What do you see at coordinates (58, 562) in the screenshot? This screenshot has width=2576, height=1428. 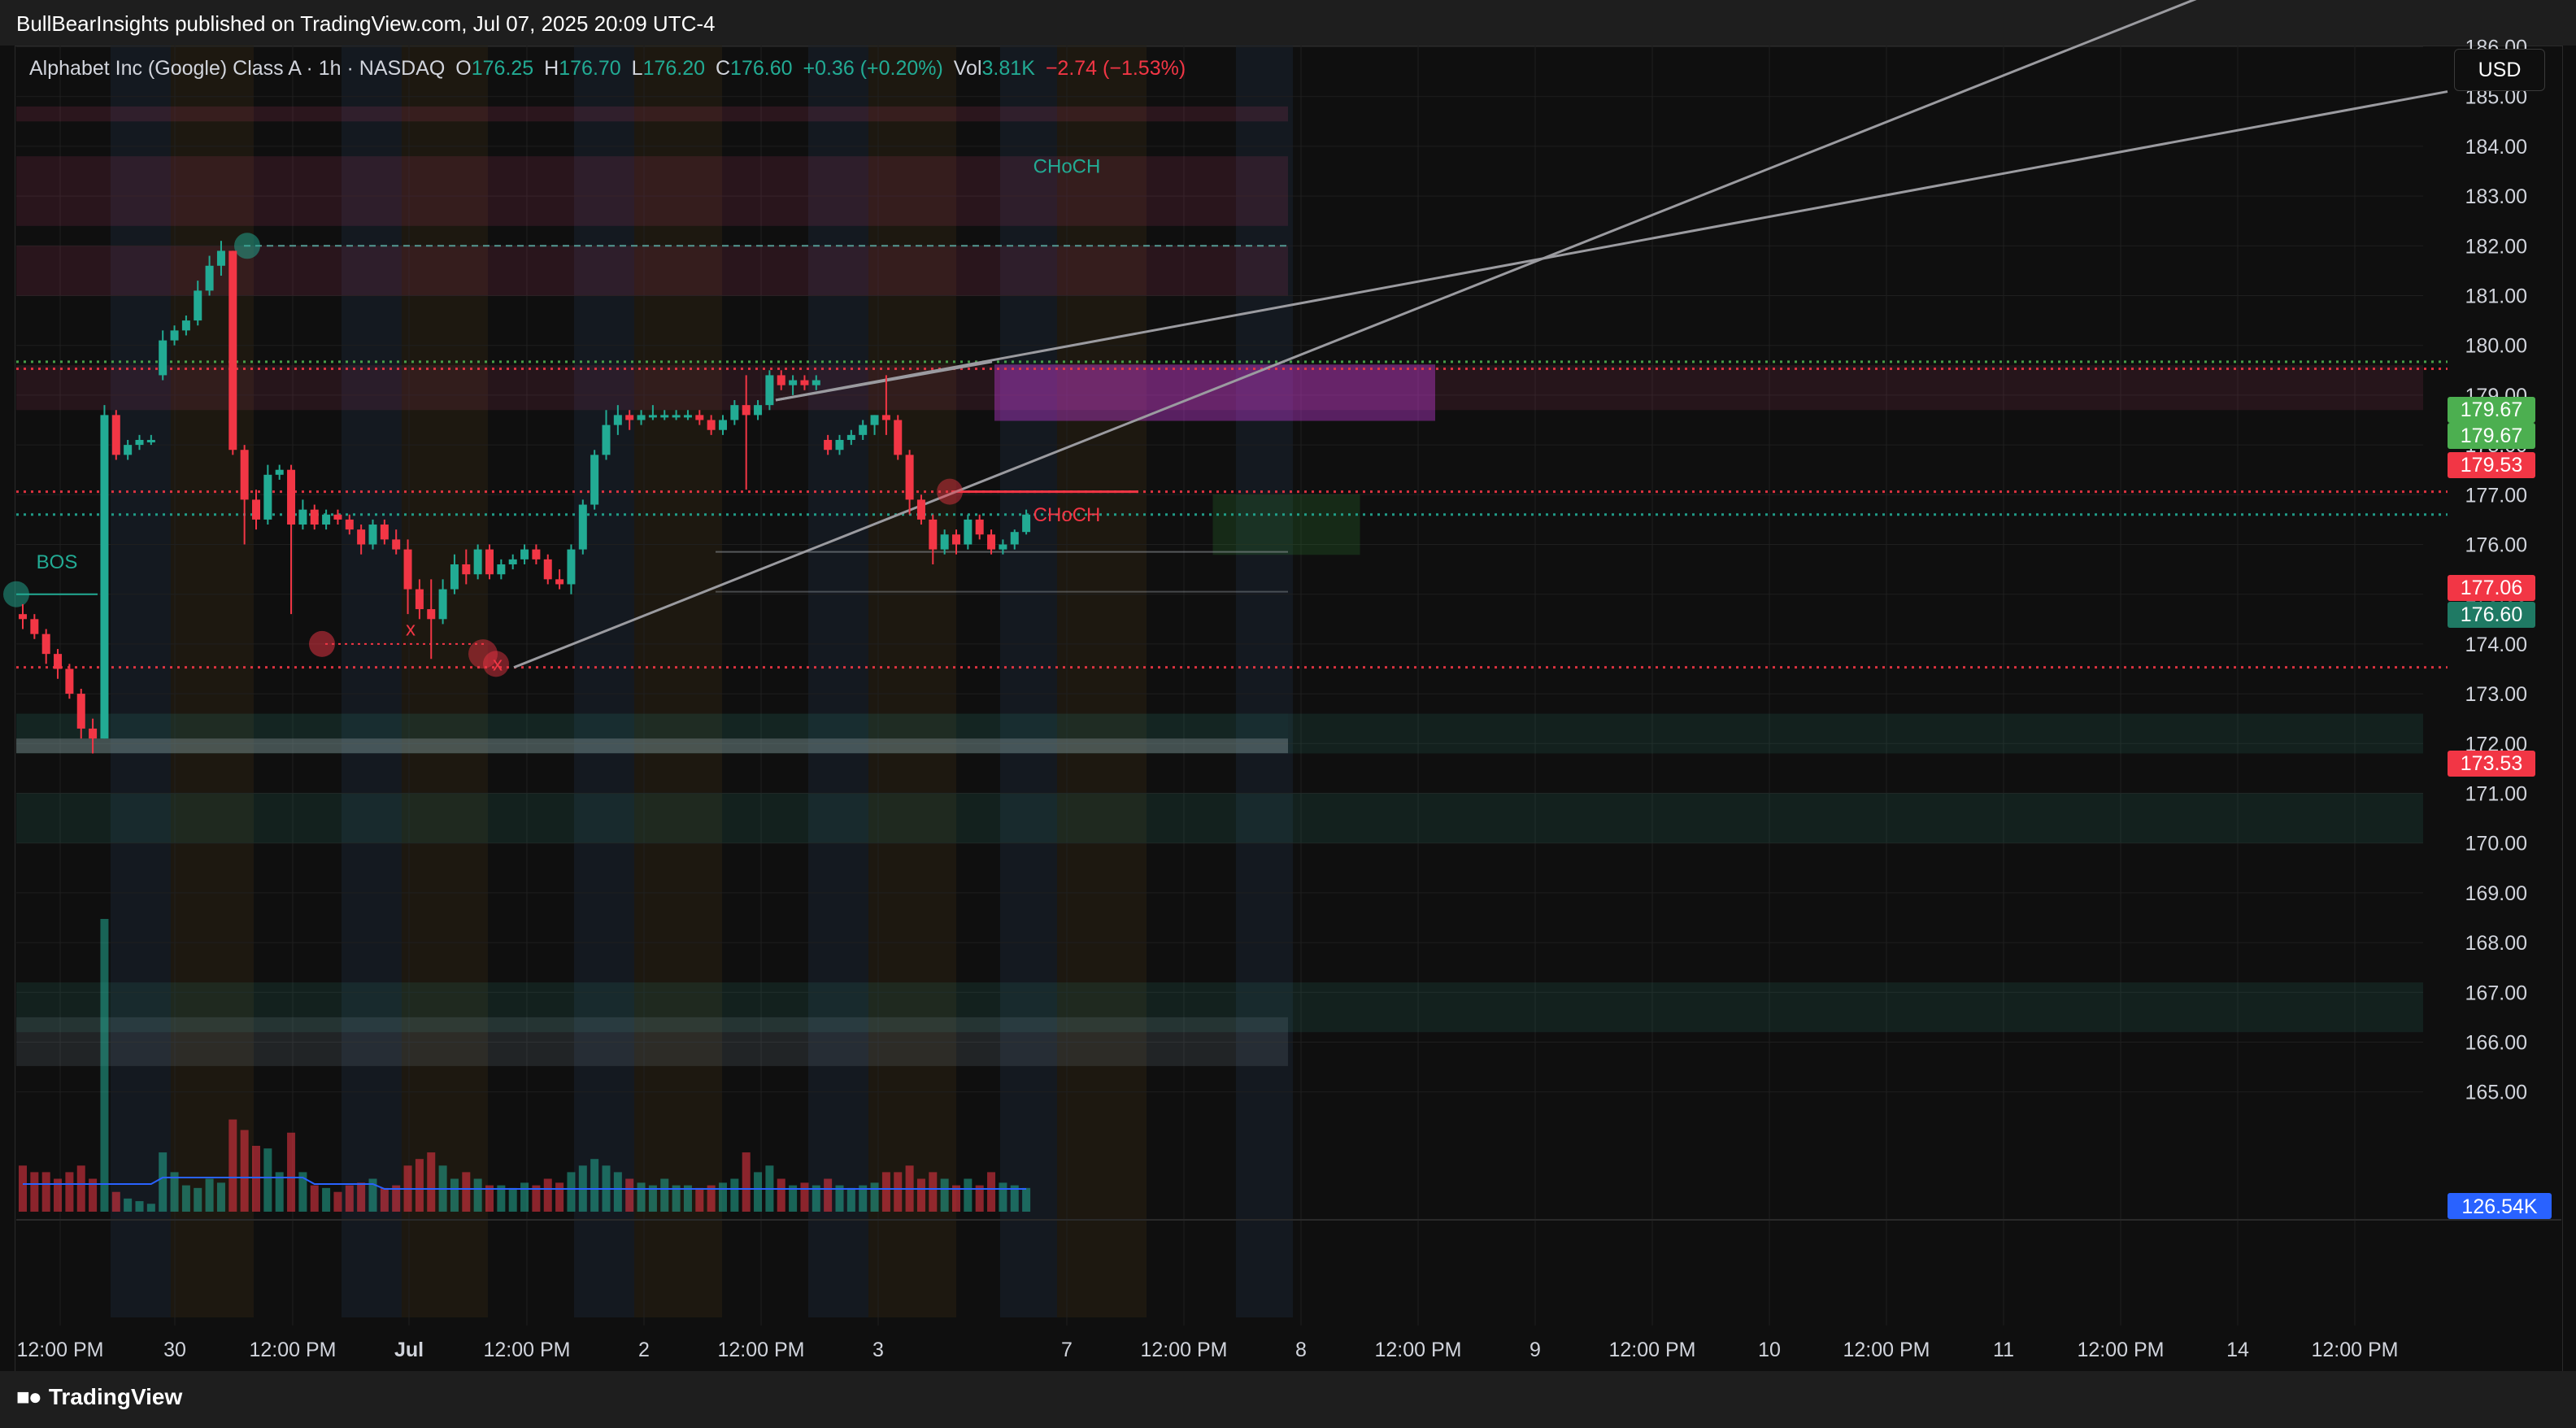 I see `annotation-label: BOS` at bounding box center [58, 562].